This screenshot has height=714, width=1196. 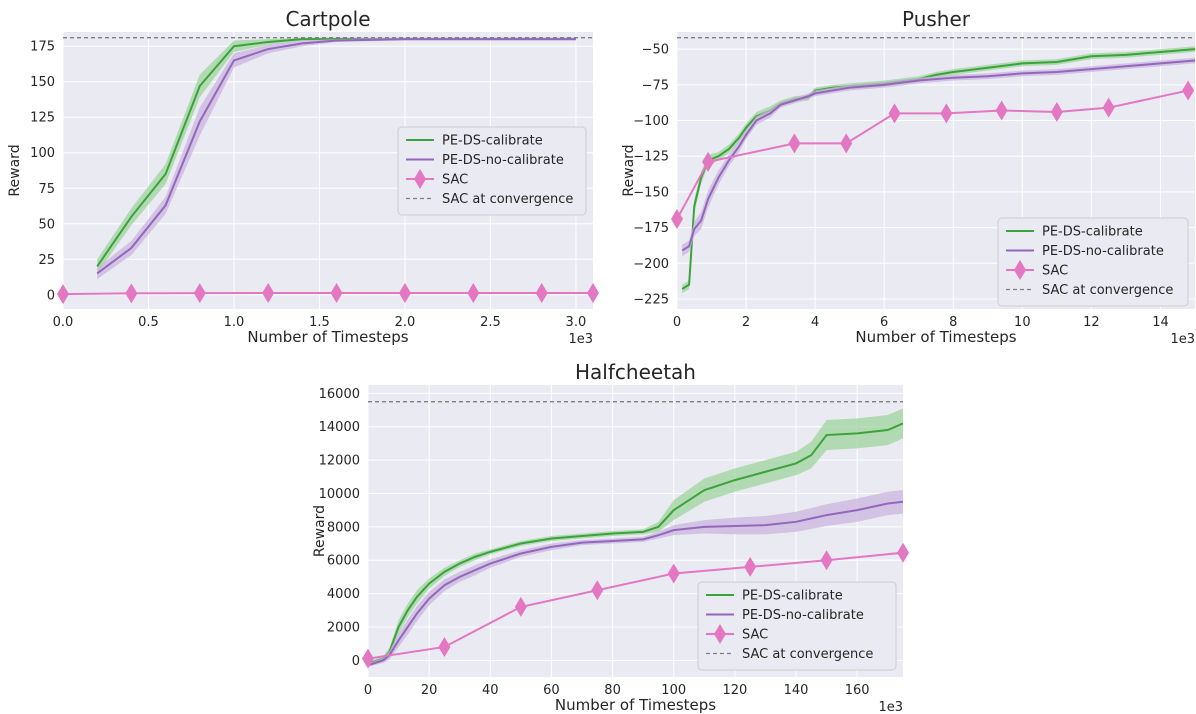 I want to click on x-tick-label: 140, so click(x=796, y=690).